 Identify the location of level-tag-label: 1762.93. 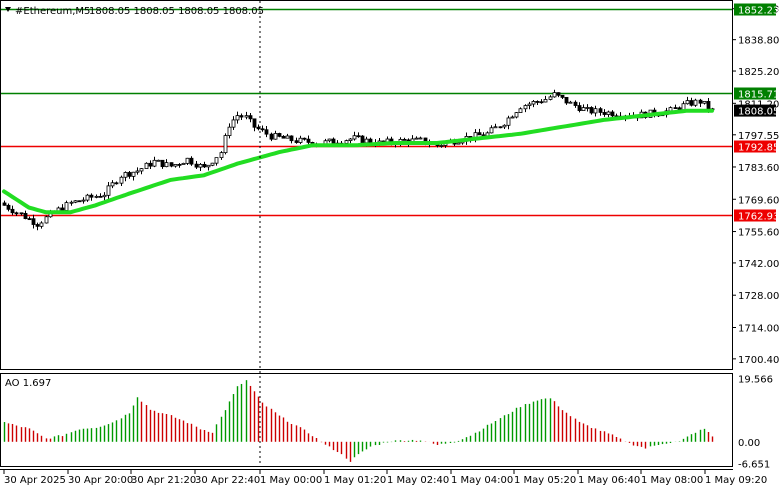
(758, 217).